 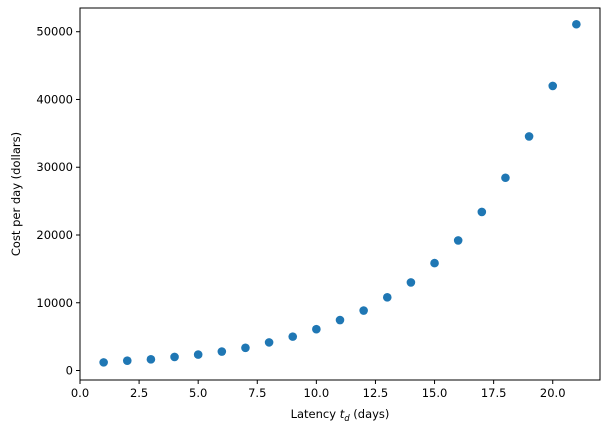 What do you see at coordinates (317, 393) in the screenshot?
I see `x-tick-label: 10.0` at bounding box center [317, 393].